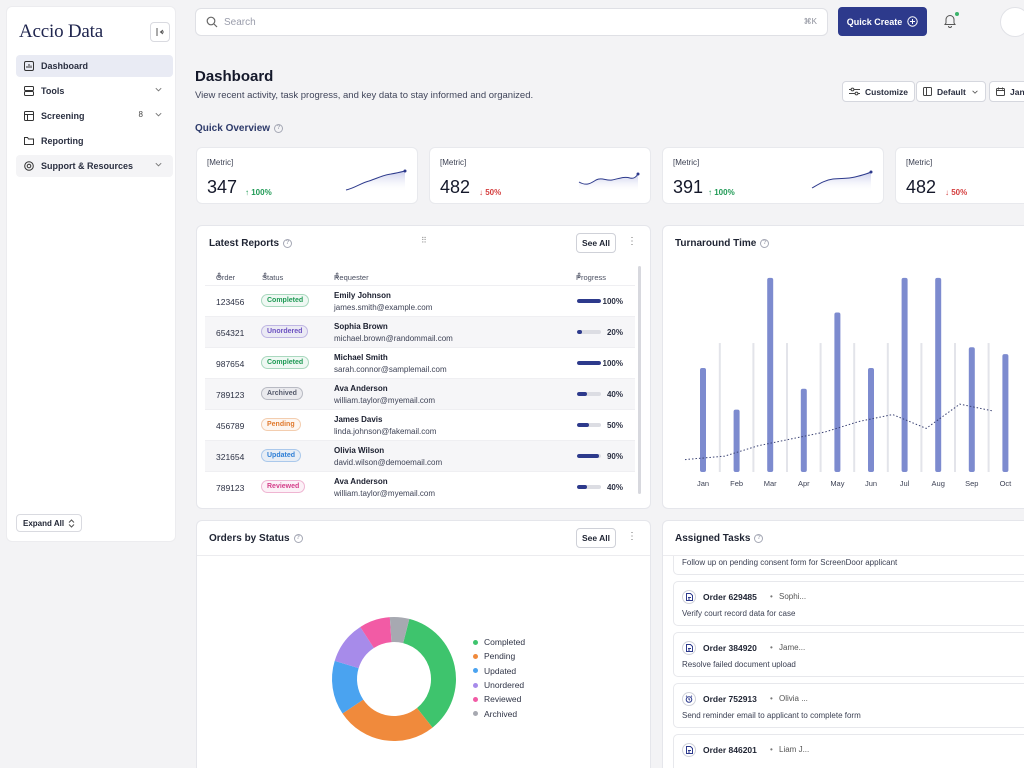 The image size is (1024, 768). What do you see at coordinates (882, 21) in the screenshot?
I see `quick-create-button: Quick Create` at bounding box center [882, 21].